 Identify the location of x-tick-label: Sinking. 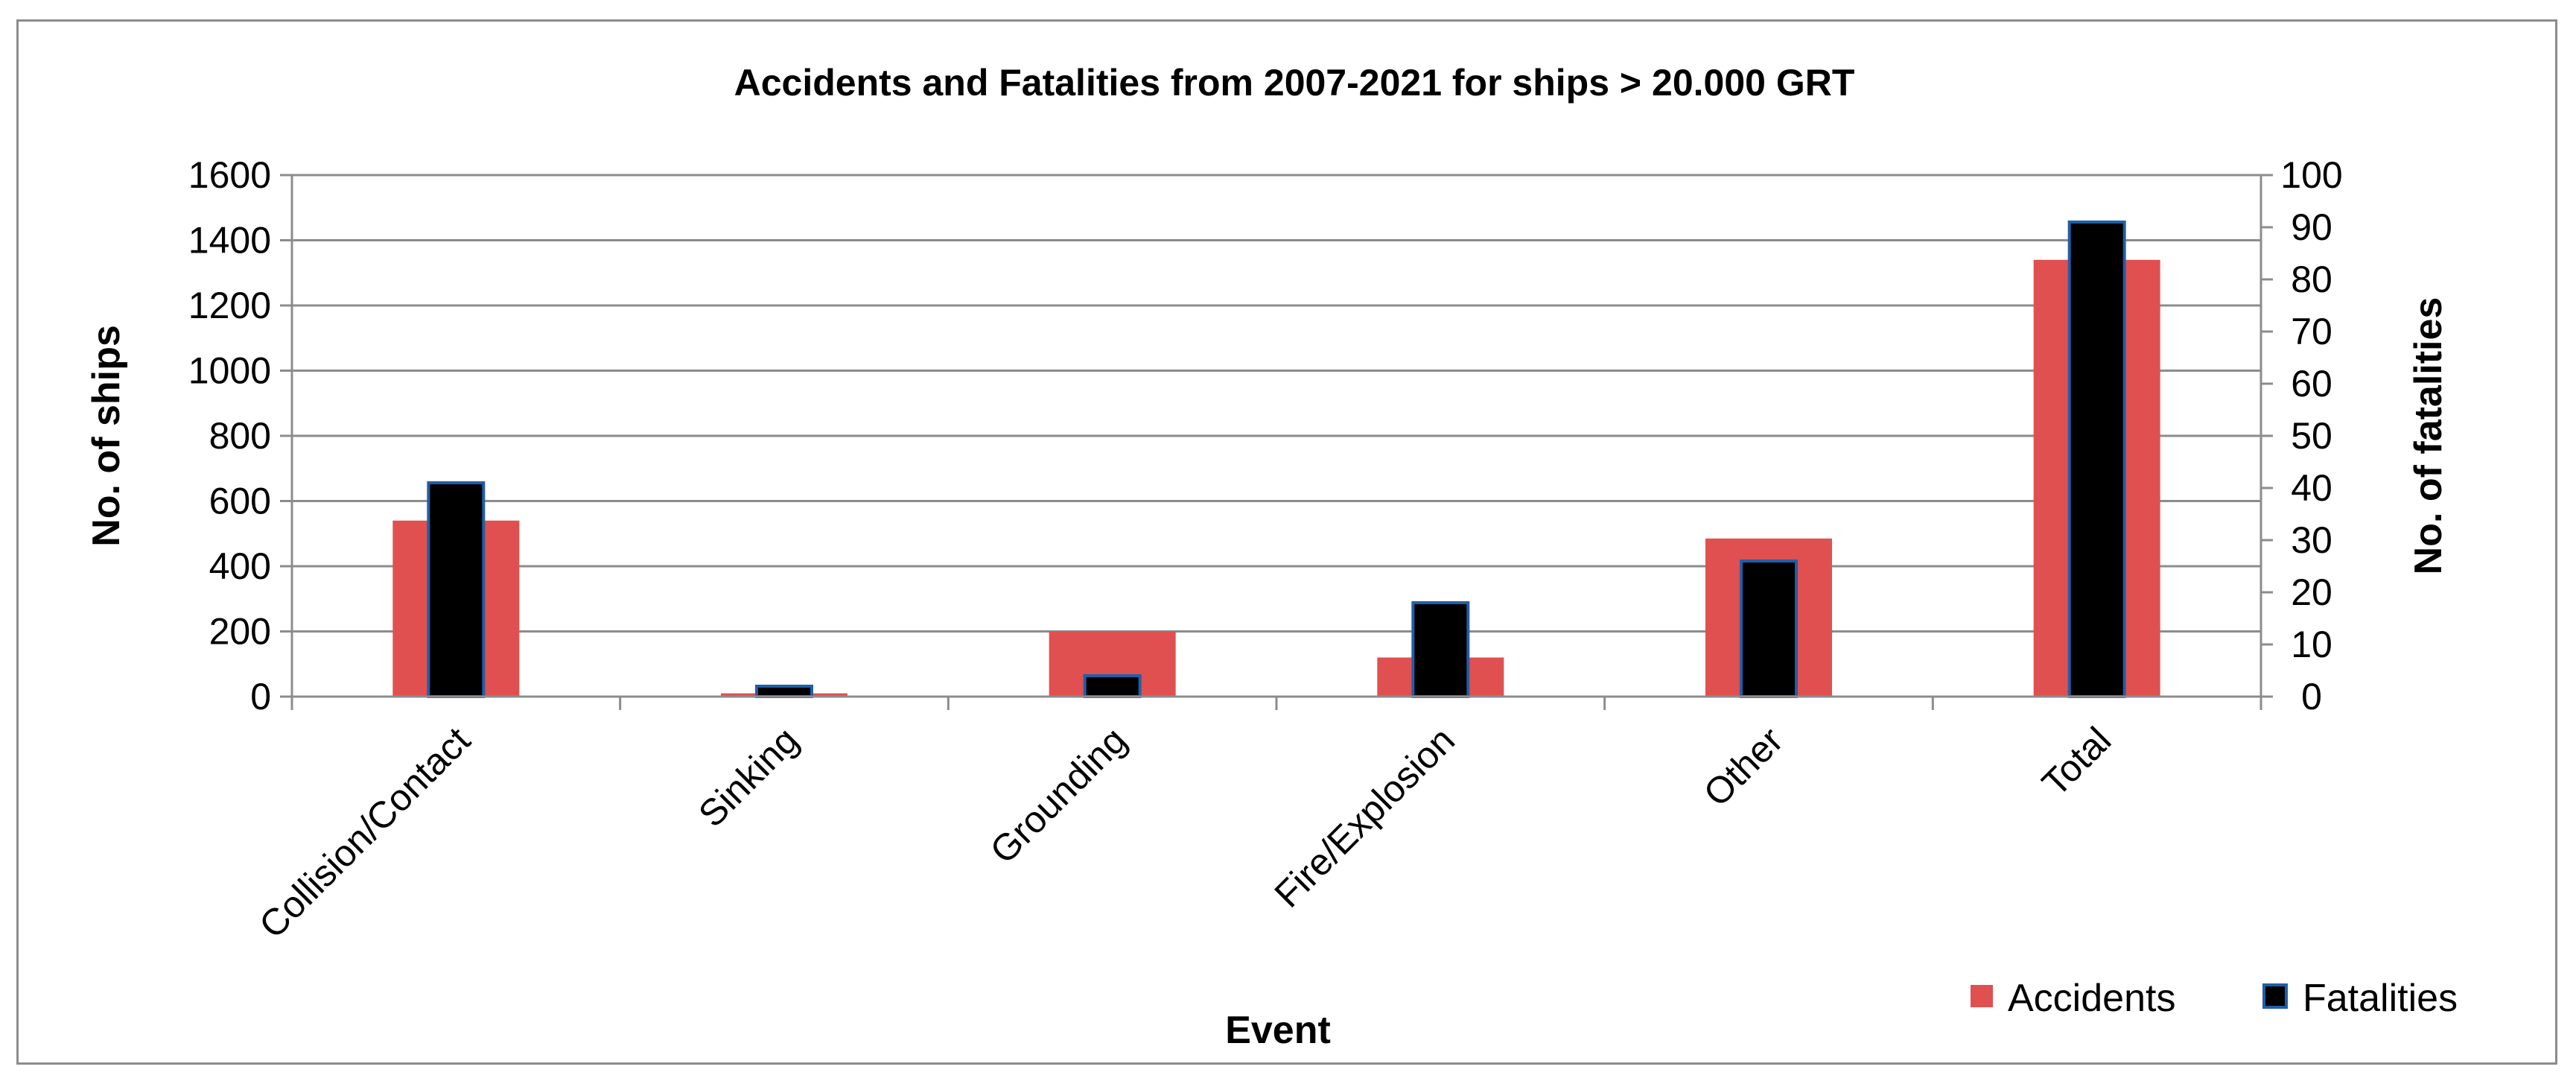
(748, 777).